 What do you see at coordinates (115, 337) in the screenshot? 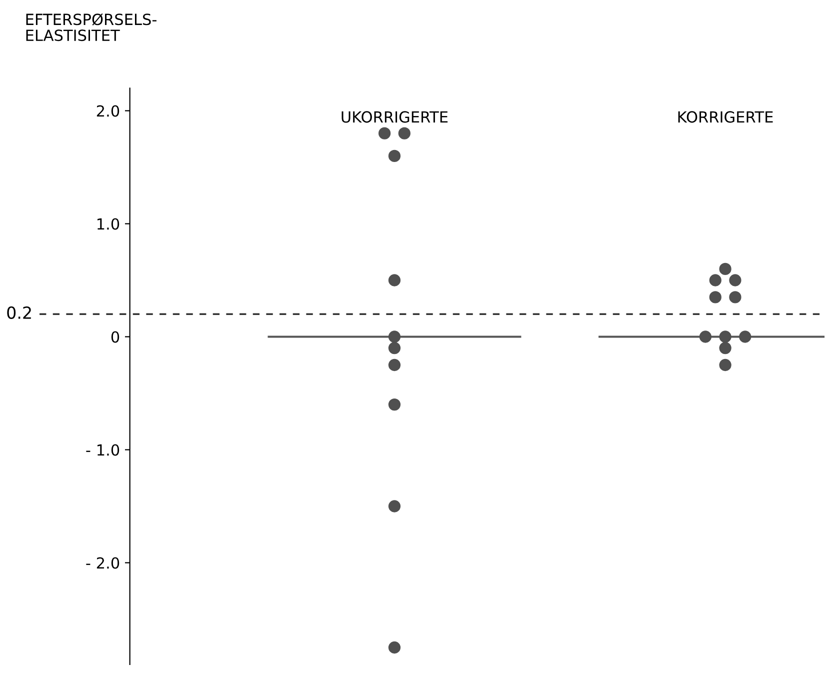
I see `y-tick-label: 0` at bounding box center [115, 337].